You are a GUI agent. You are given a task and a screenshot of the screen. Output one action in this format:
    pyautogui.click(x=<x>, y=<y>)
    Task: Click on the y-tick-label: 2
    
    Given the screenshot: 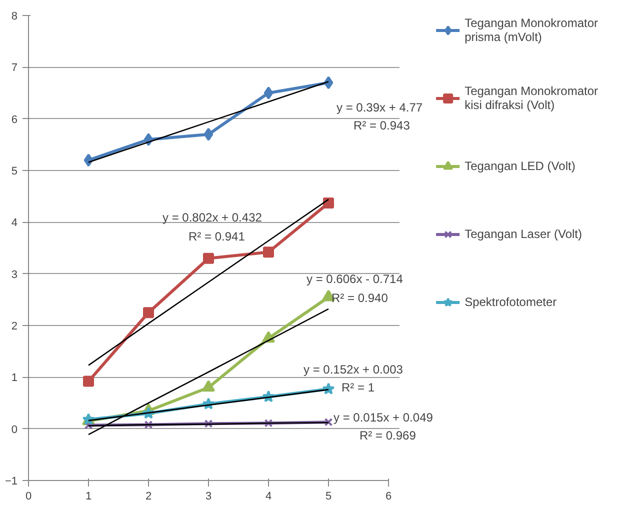 What is the action you would take?
    pyautogui.click(x=14, y=326)
    